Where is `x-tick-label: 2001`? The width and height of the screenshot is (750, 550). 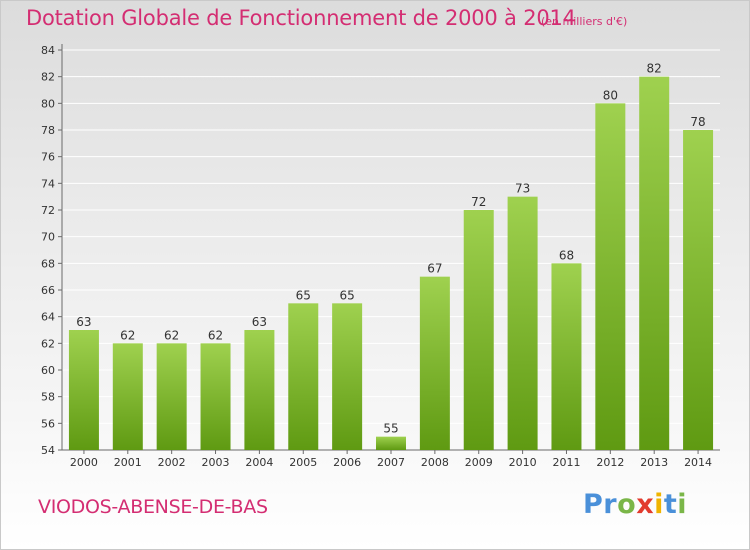 x-tick-label: 2001 is located at coordinates (128, 462).